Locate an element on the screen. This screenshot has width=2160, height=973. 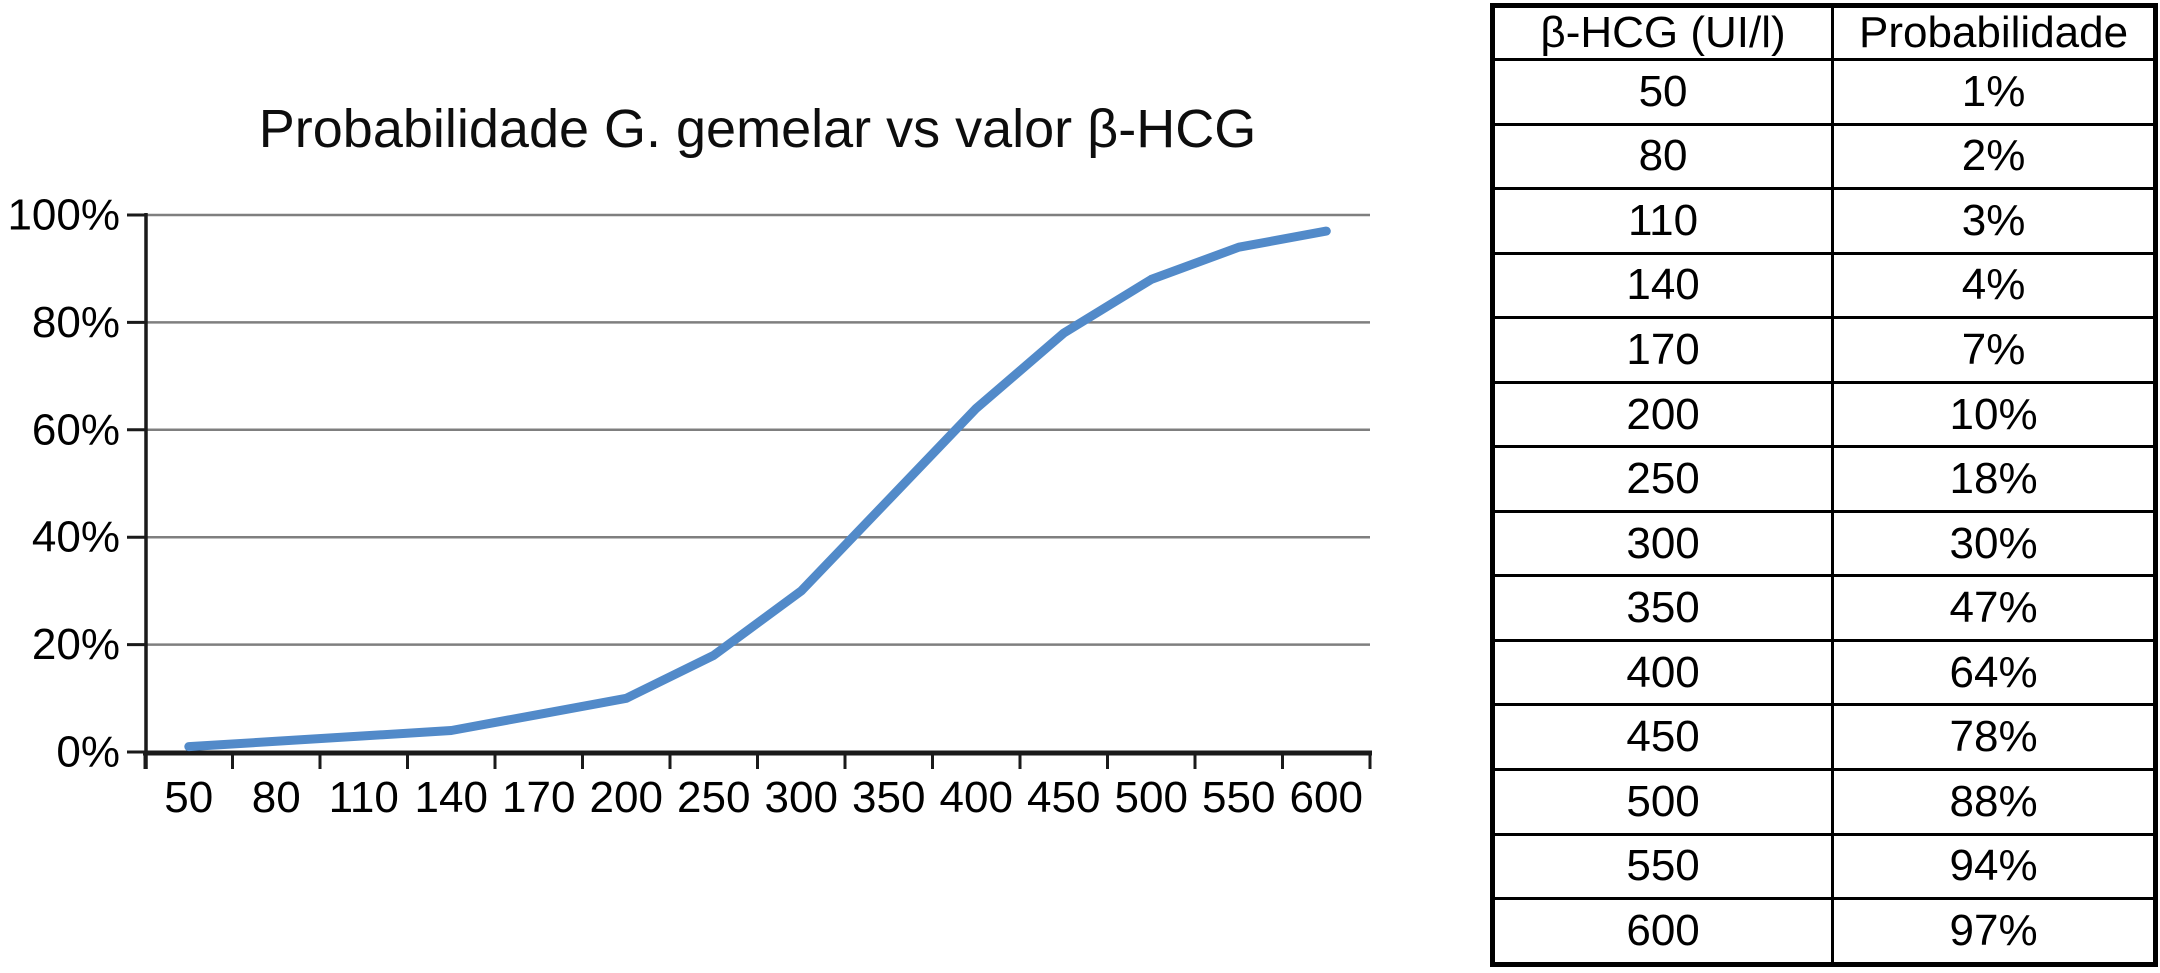
table-row: 110 3% is located at coordinates (1823, 221).